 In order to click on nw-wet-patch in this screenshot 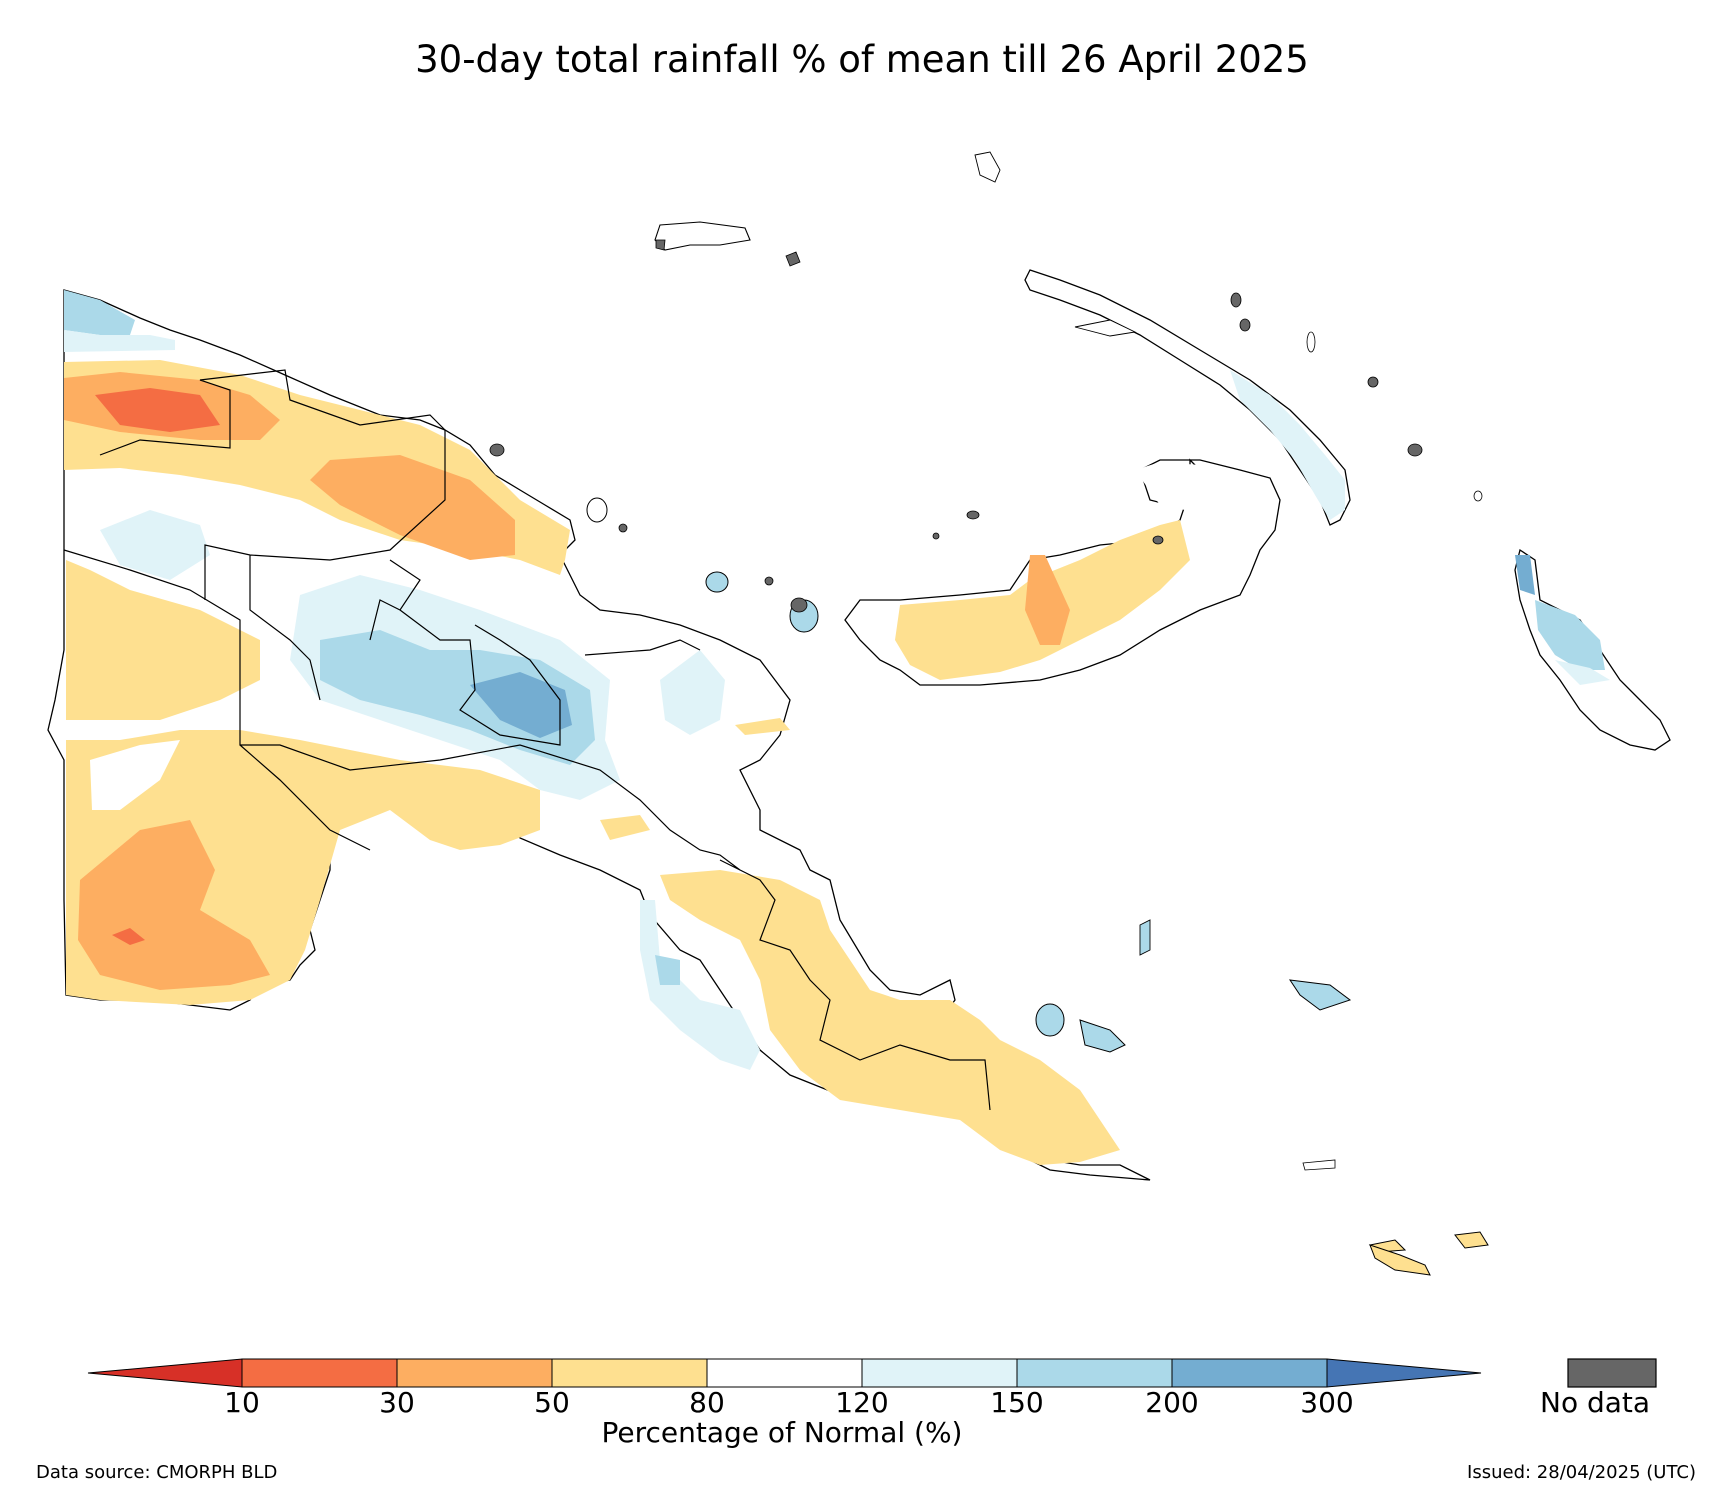, I will do `click(99, 312)`.